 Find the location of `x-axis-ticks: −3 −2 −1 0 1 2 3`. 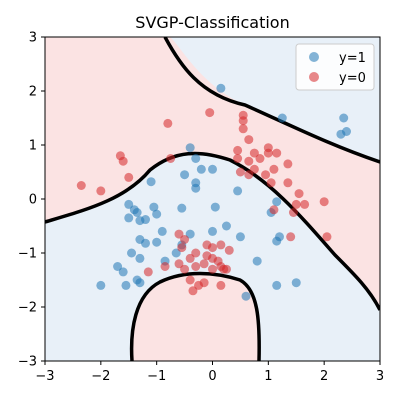

x-axis-ticks: −3 −2 −1 0 1 2 3 is located at coordinates (209, 372).